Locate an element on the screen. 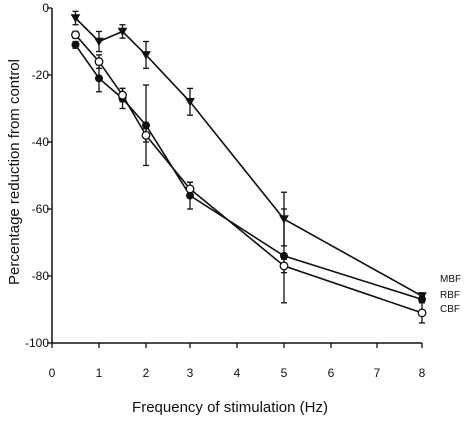 This screenshot has width=470, height=424. x-tick-label: 5 is located at coordinates (284, 373).